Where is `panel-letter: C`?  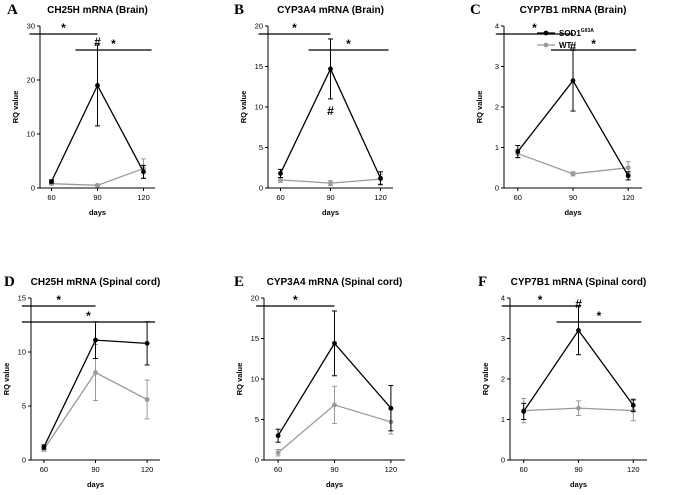
panel-letter: C is located at coordinates (475, 10).